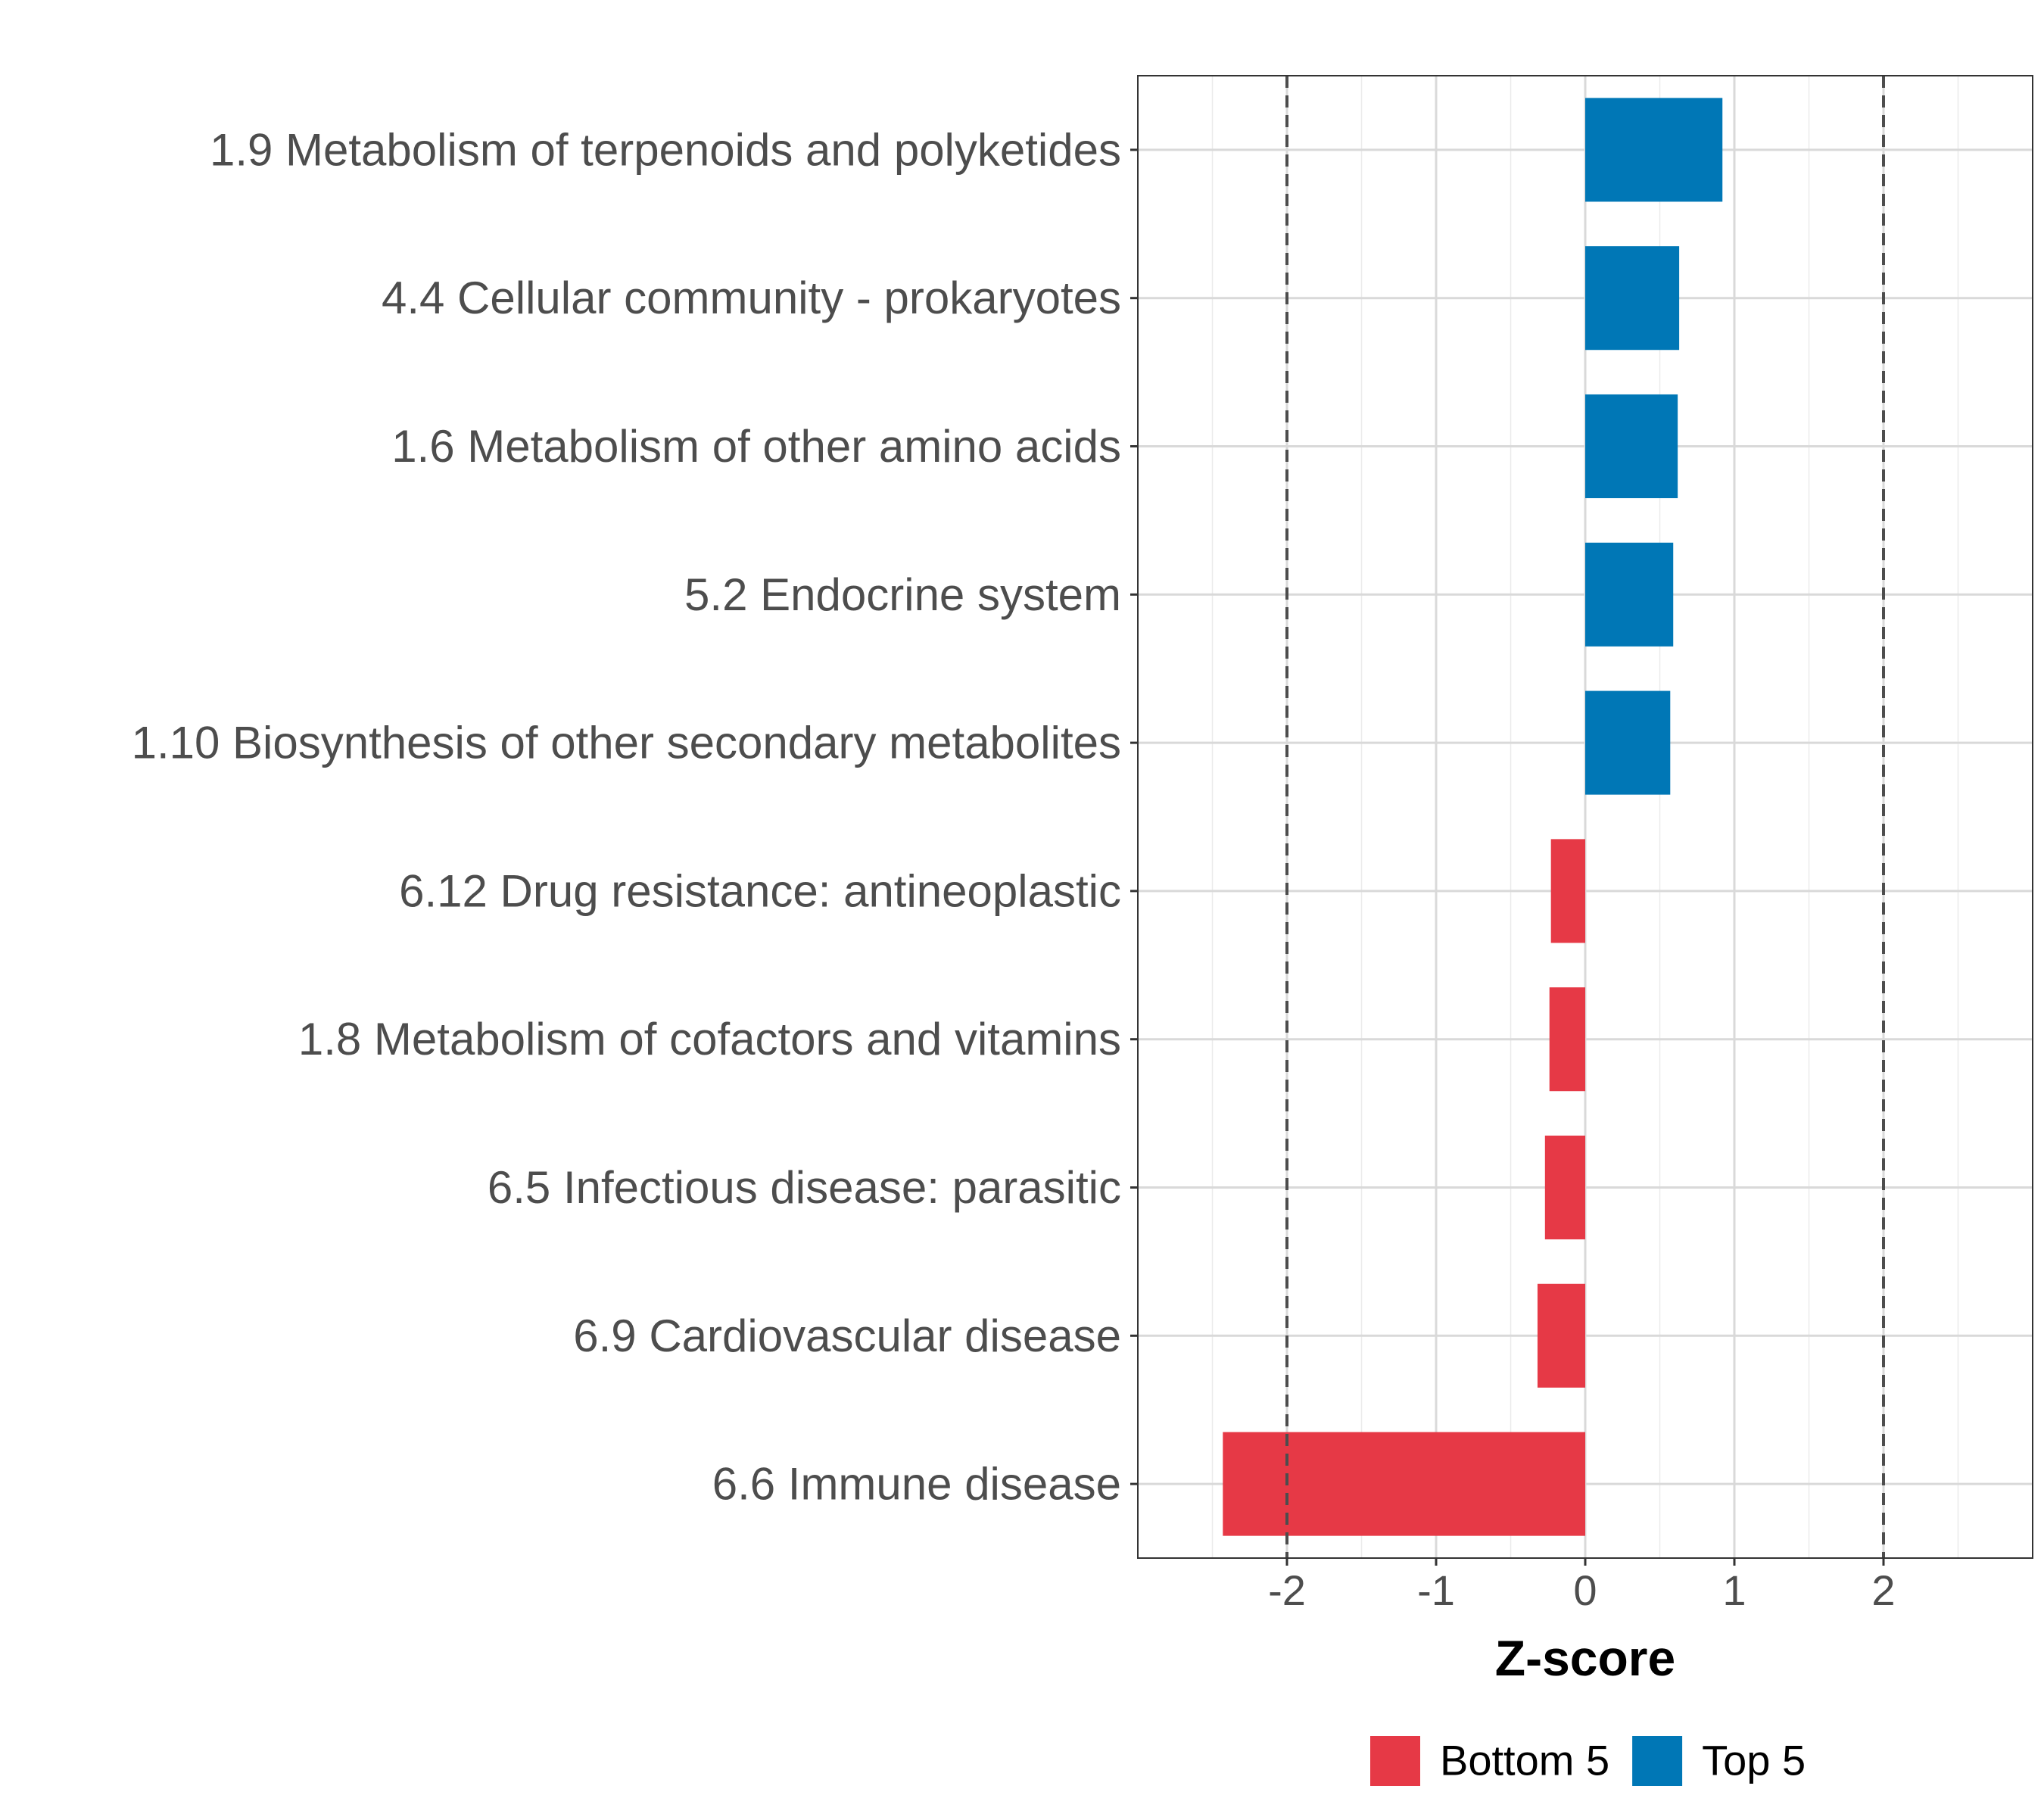 This screenshot has height=1817, width=2044. I want to click on x-tick-label: -1, so click(1436, 1590).